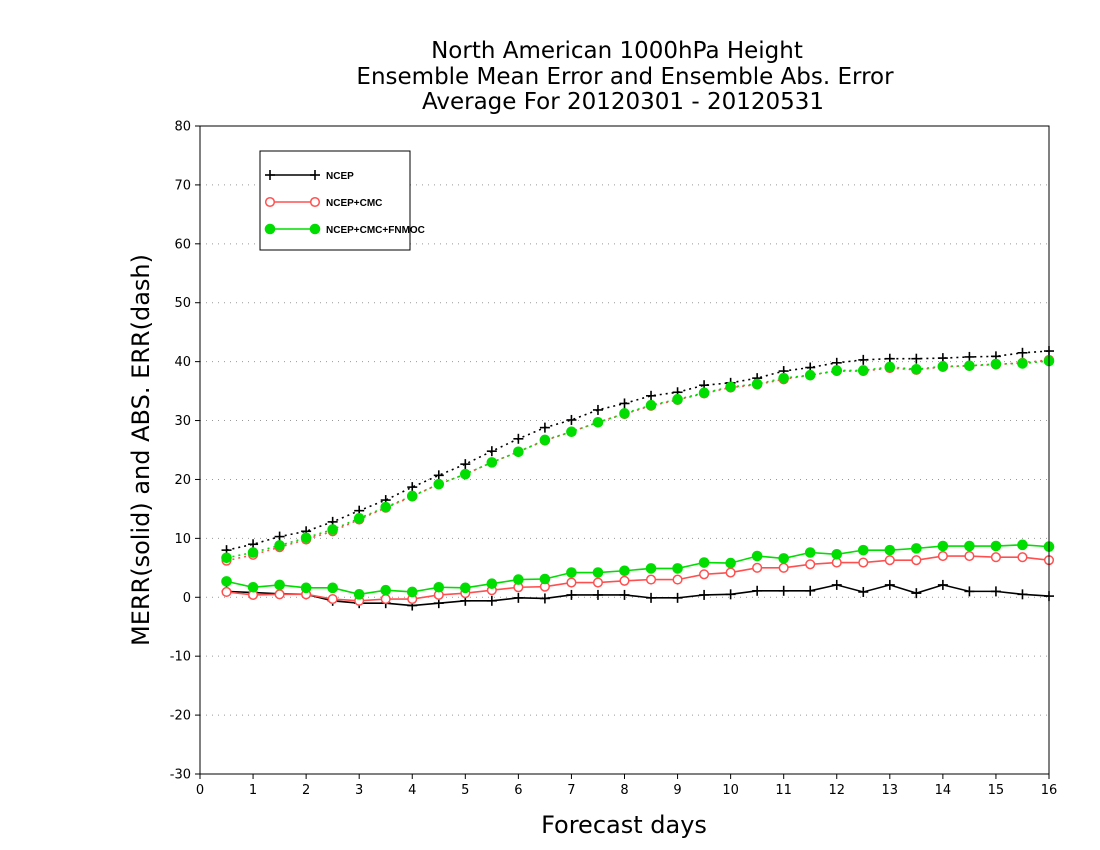 Image resolution: width=1100 pixels, height=850 pixels. What do you see at coordinates (465, 790) in the screenshot?
I see `x-tick-label: 5` at bounding box center [465, 790].